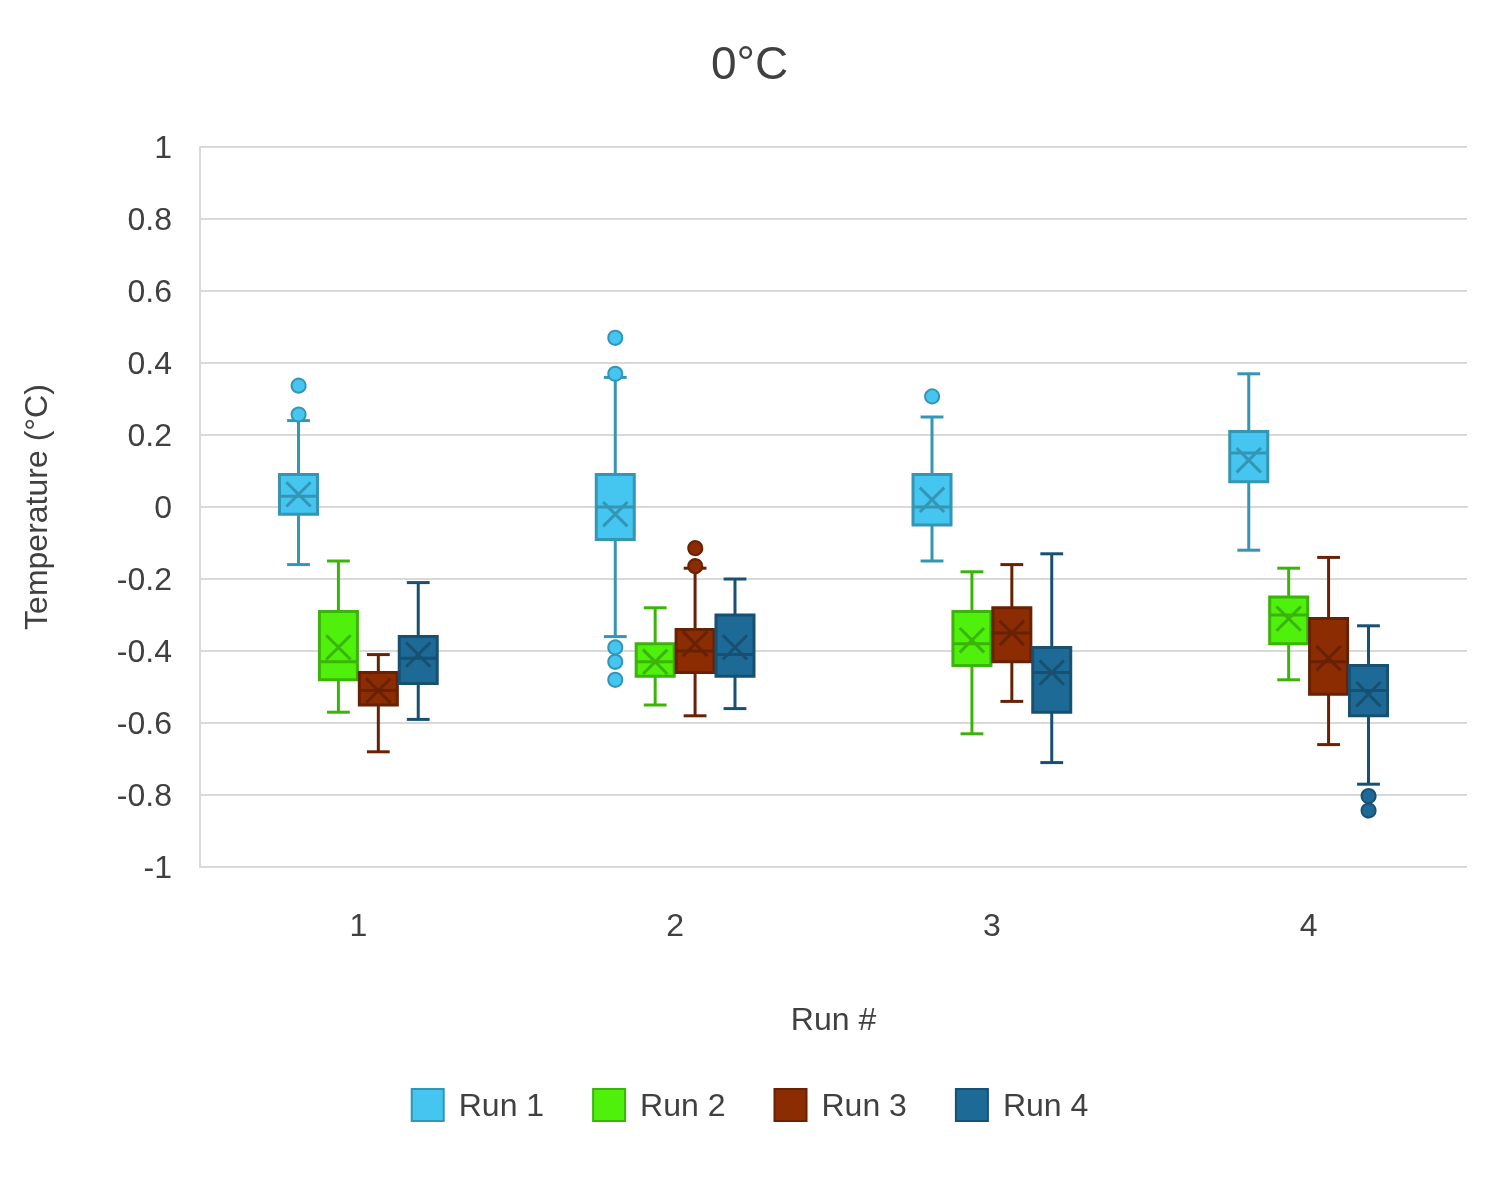  Describe the element at coordinates (501, 1105) in the screenshot. I see `legend-label: Run 1` at that location.